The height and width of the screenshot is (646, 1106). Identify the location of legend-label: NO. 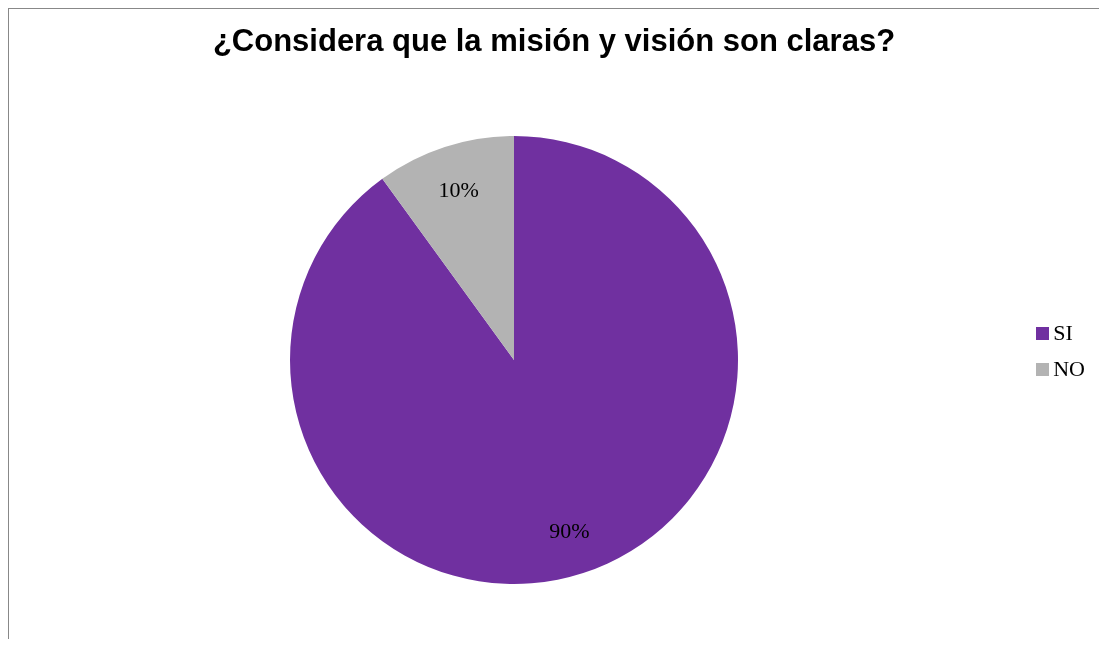
(1069, 369).